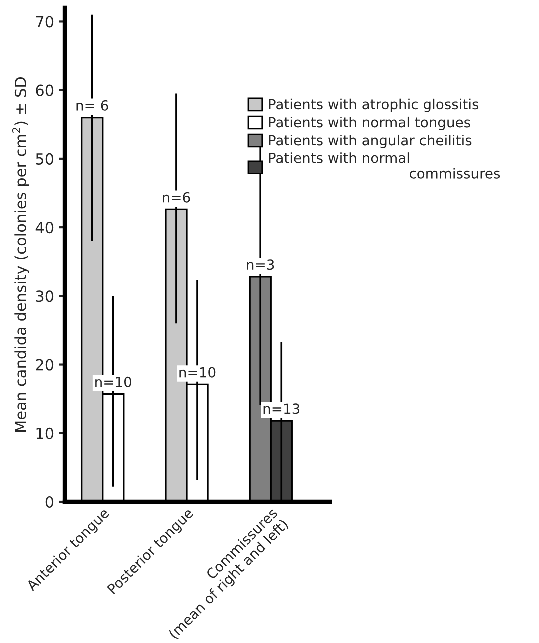  I want to click on y-axis-title: Mean candida density (colonies per cm$^{2}$) ± SD, so click(21, 255).